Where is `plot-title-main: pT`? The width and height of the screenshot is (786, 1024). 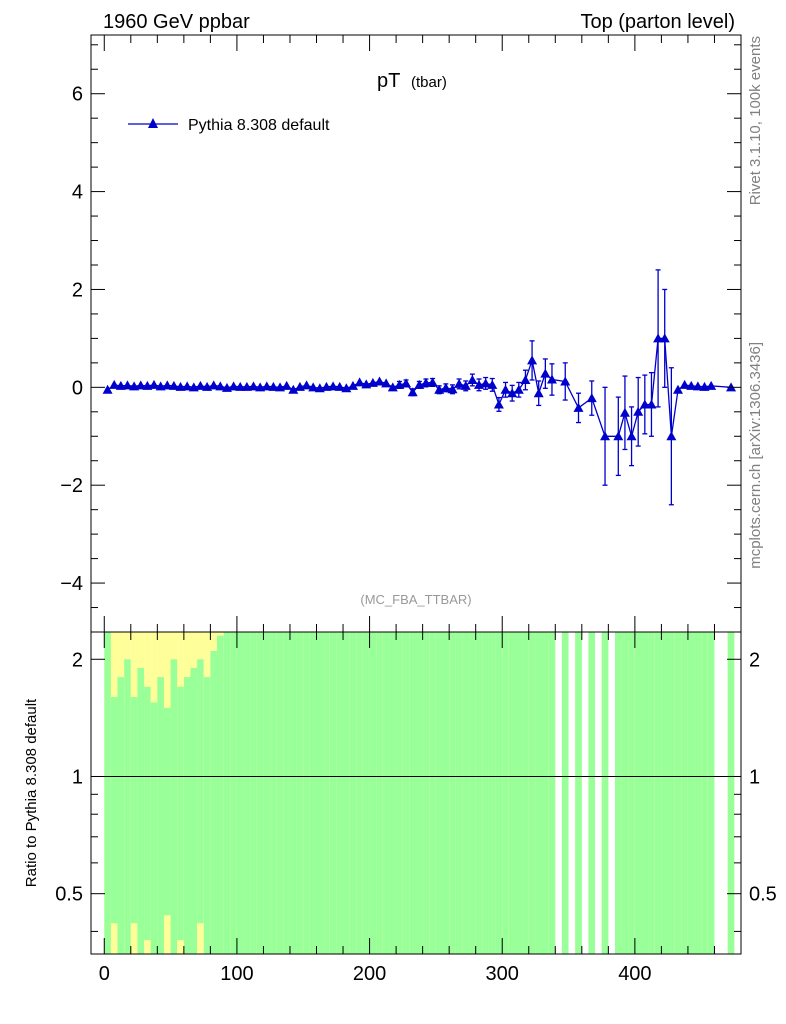 plot-title-main: pT is located at coordinates (388, 81).